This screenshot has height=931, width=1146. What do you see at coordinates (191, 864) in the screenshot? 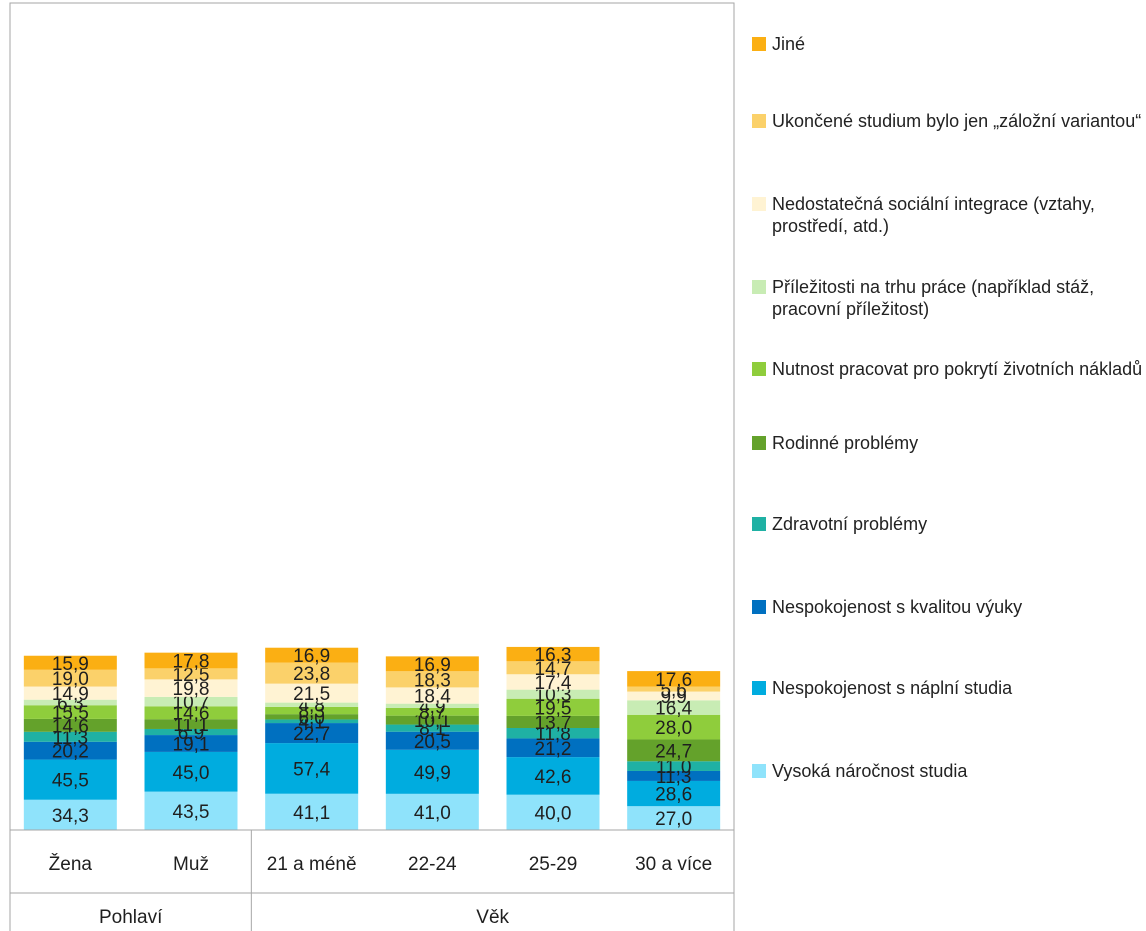
I see `x-tick-label-1: Muž` at bounding box center [191, 864].